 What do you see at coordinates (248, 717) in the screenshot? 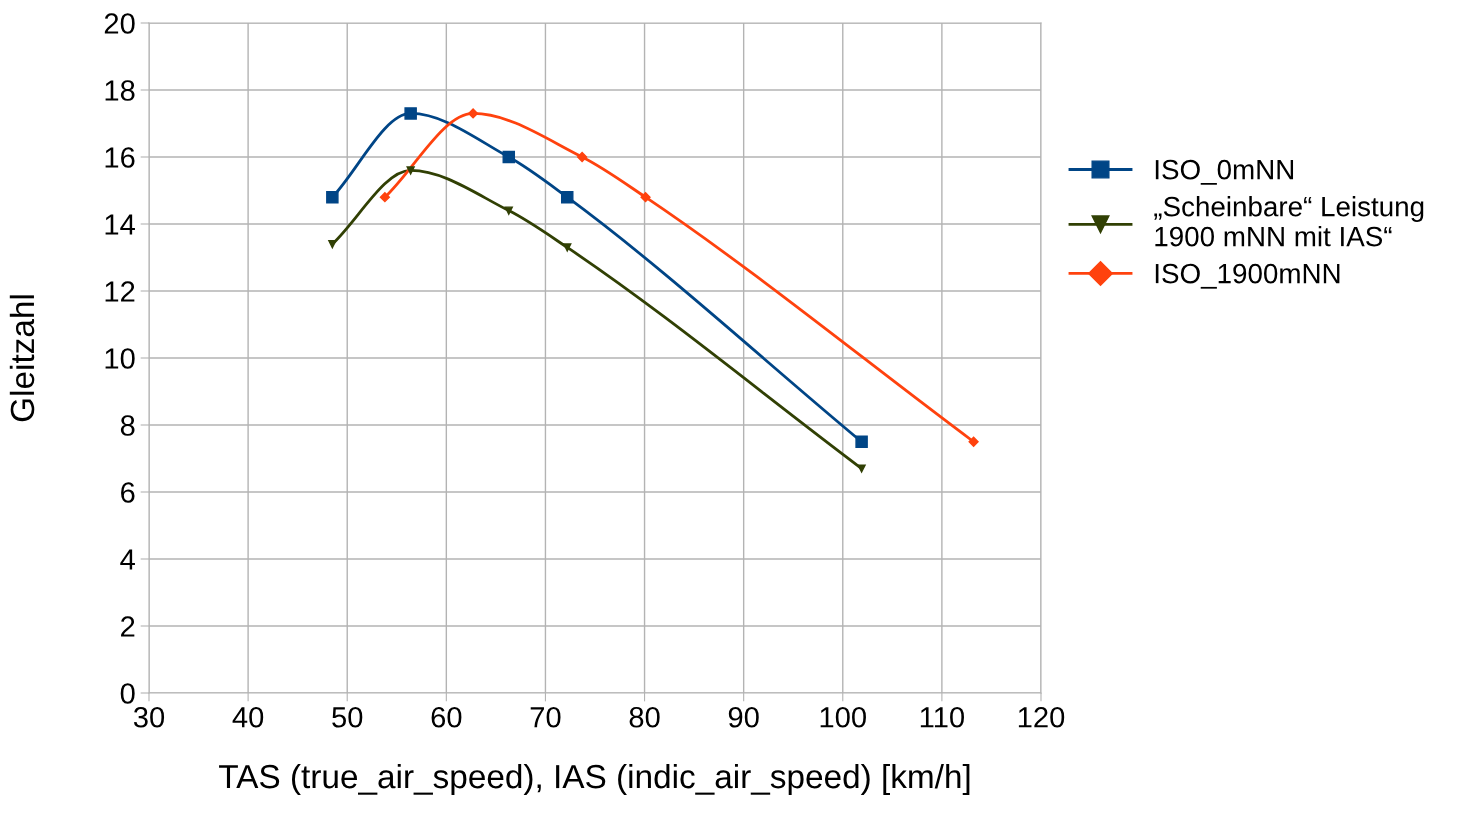
I see `x-tick-label: 40` at bounding box center [248, 717].